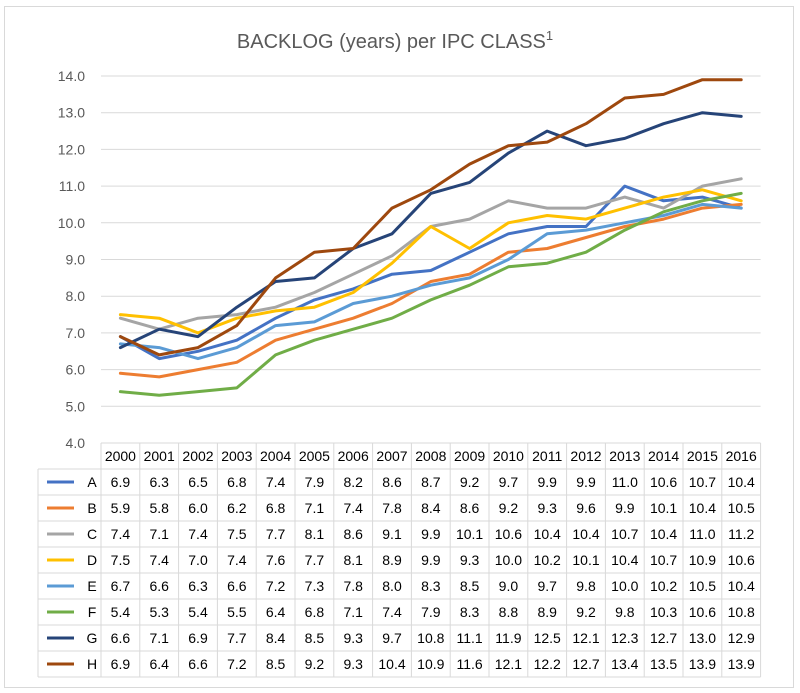 Image resolution: width=800 pixels, height=693 pixels. I want to click on data-label: 13.0, so click(702, 638).